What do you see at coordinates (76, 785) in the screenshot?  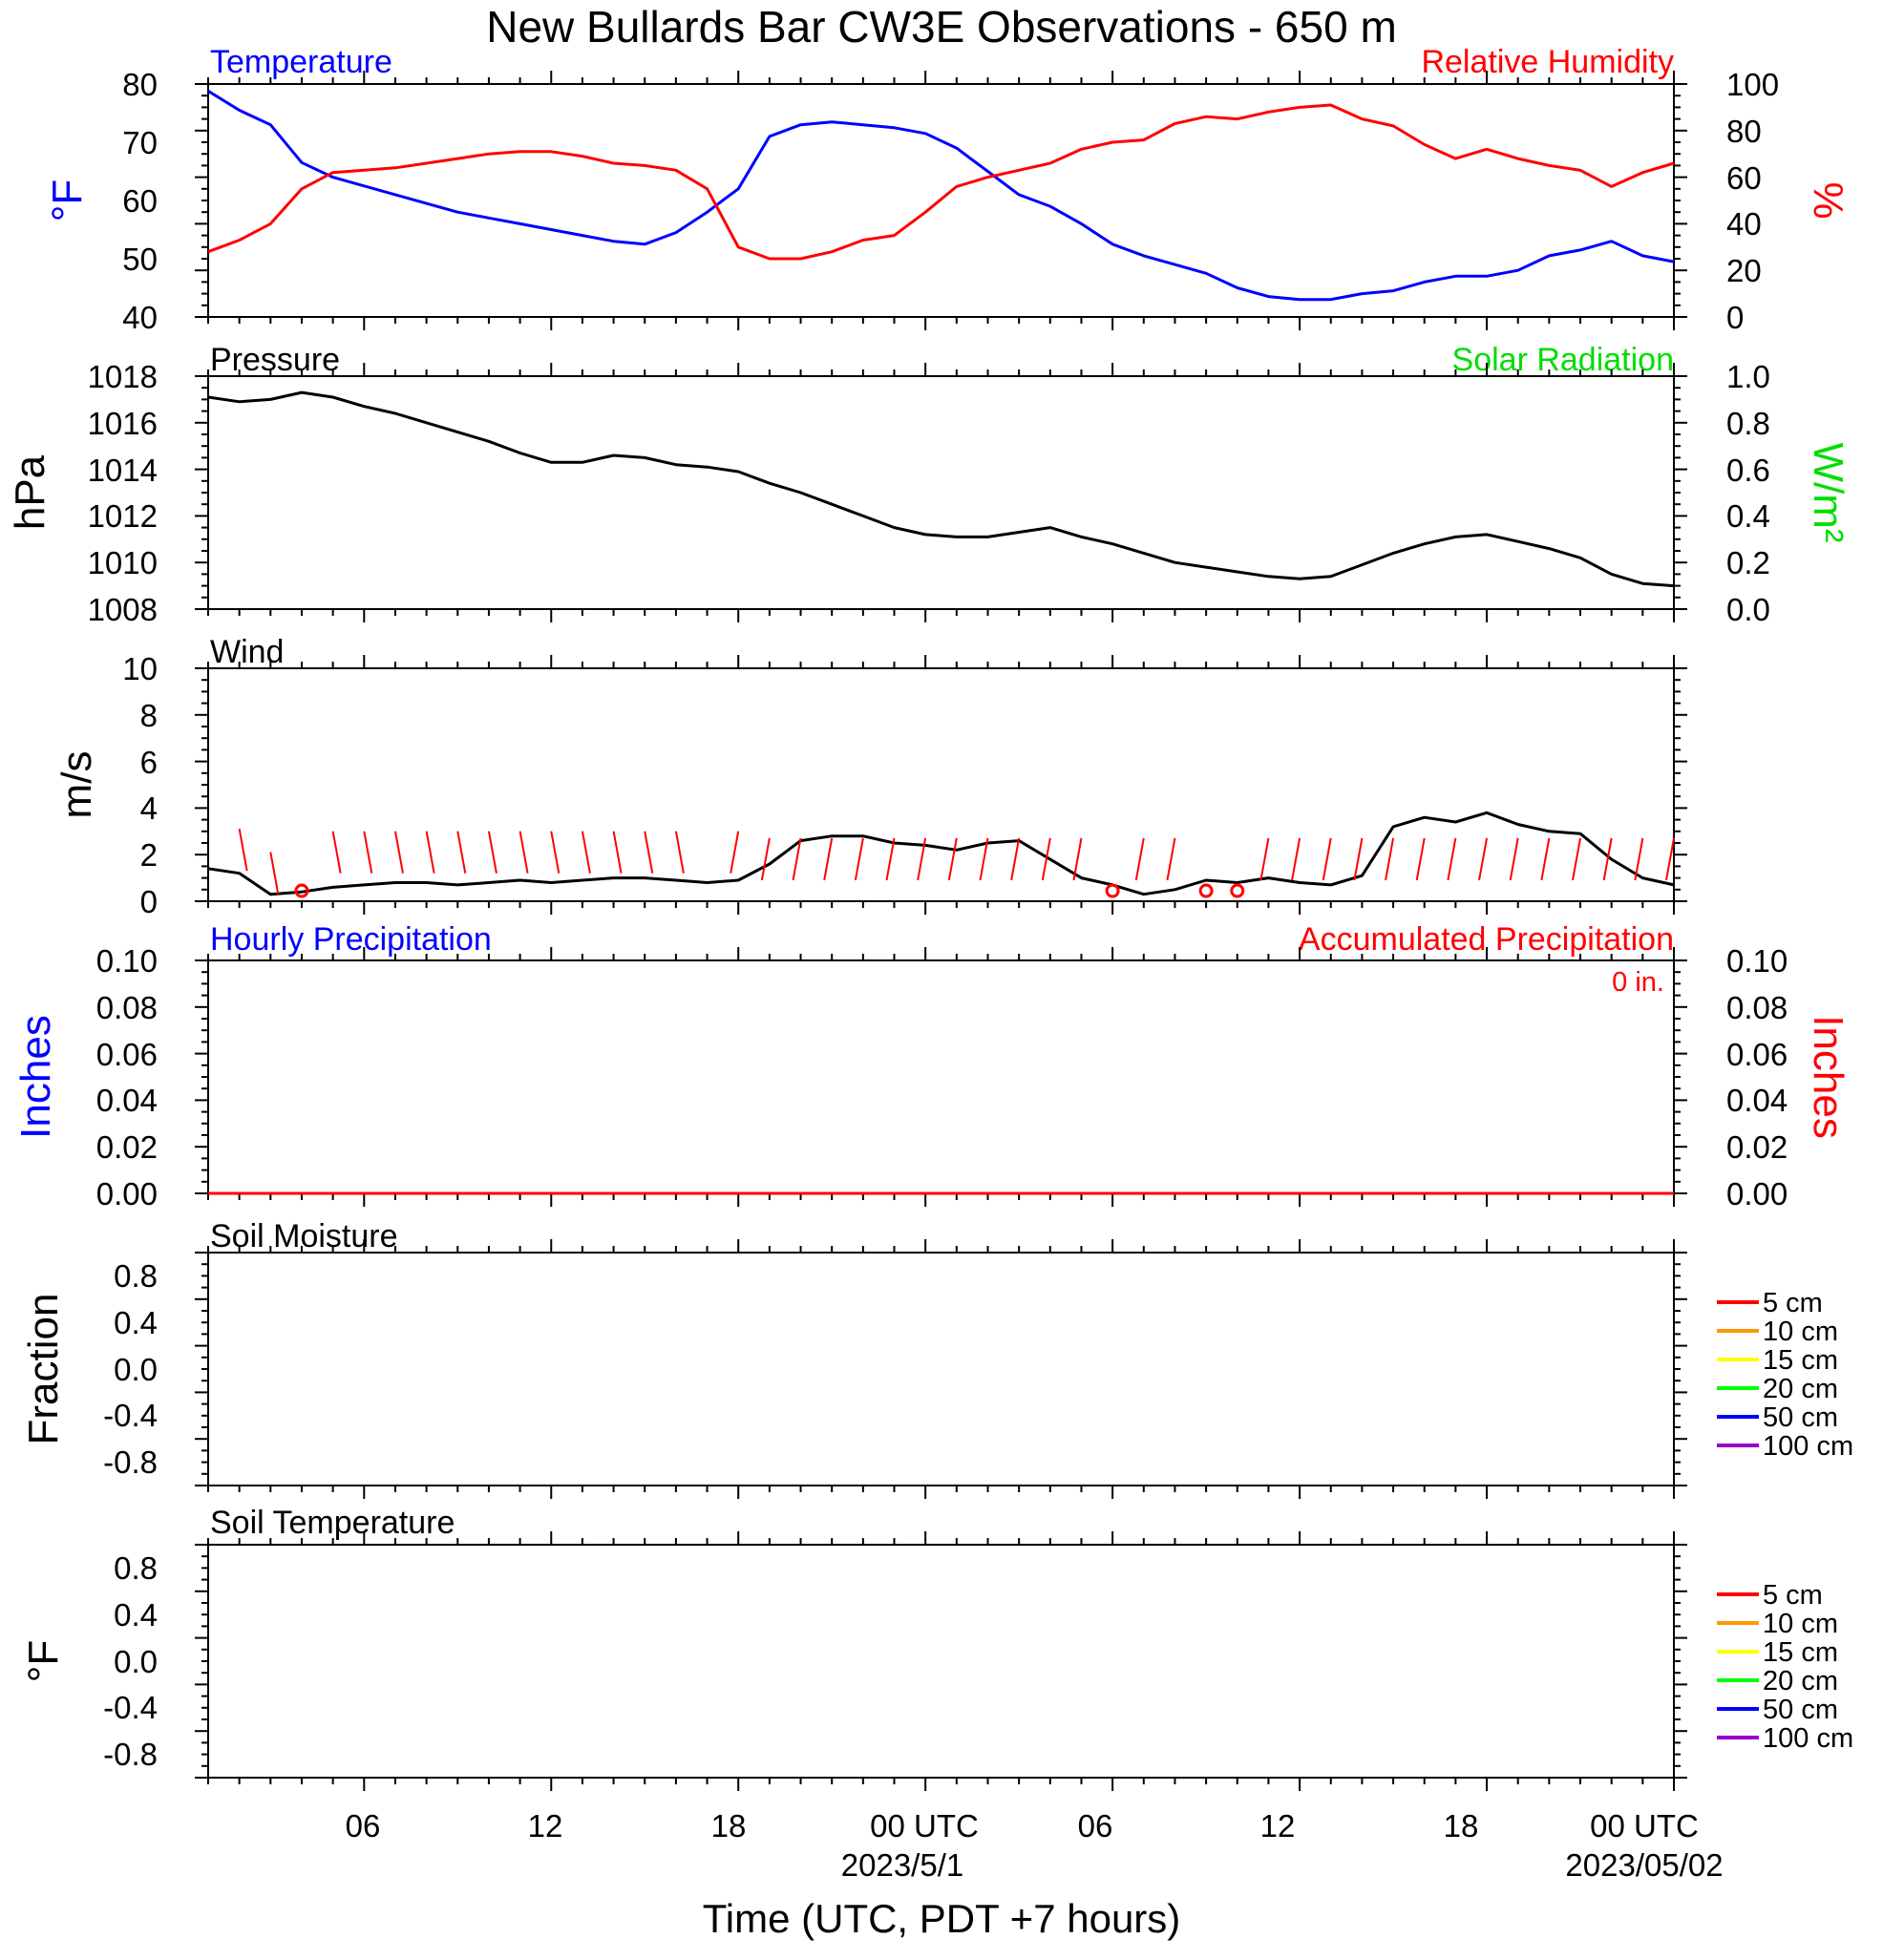 I see `wind-axis-title: m/s` at bounding box center [76, 785].